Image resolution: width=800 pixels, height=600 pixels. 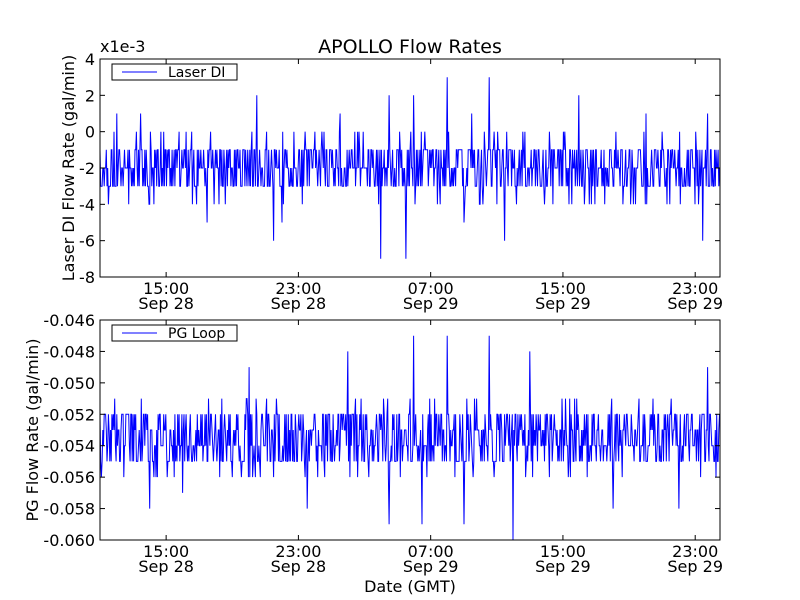 I want to click on y-tick-label: -0.060, so click(x=69, y=540).